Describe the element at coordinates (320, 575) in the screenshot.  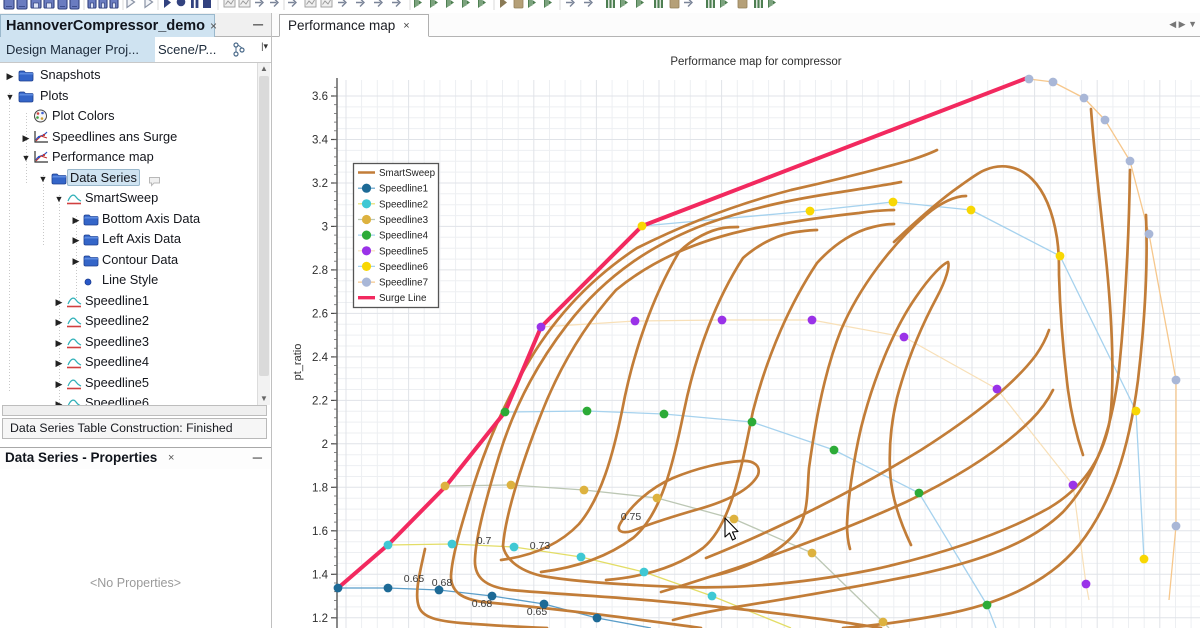
I see `svg-text: 1.4` at that location.